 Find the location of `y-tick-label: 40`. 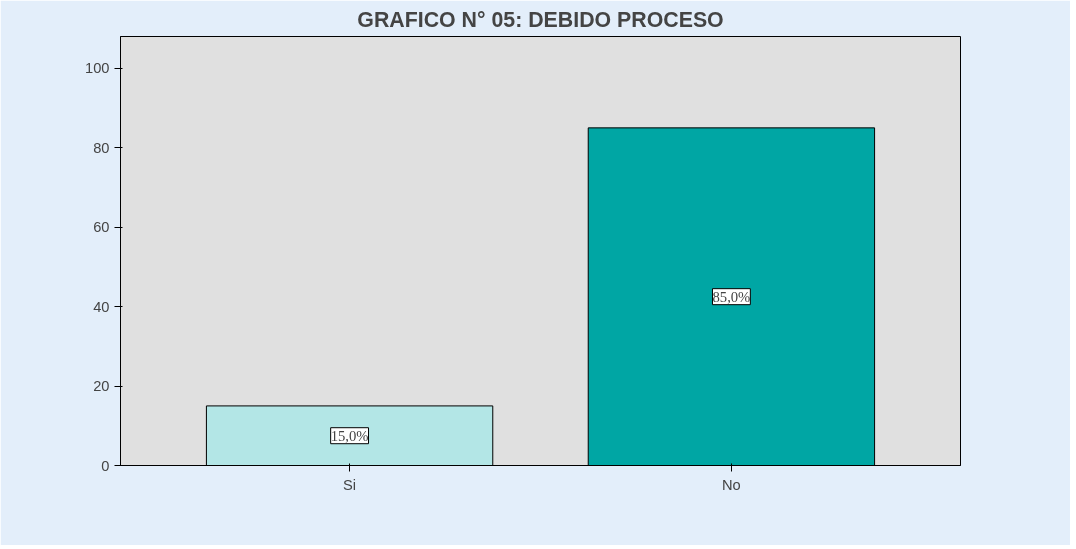

y-tick-label: 40 is located at coordinates (101, 306).